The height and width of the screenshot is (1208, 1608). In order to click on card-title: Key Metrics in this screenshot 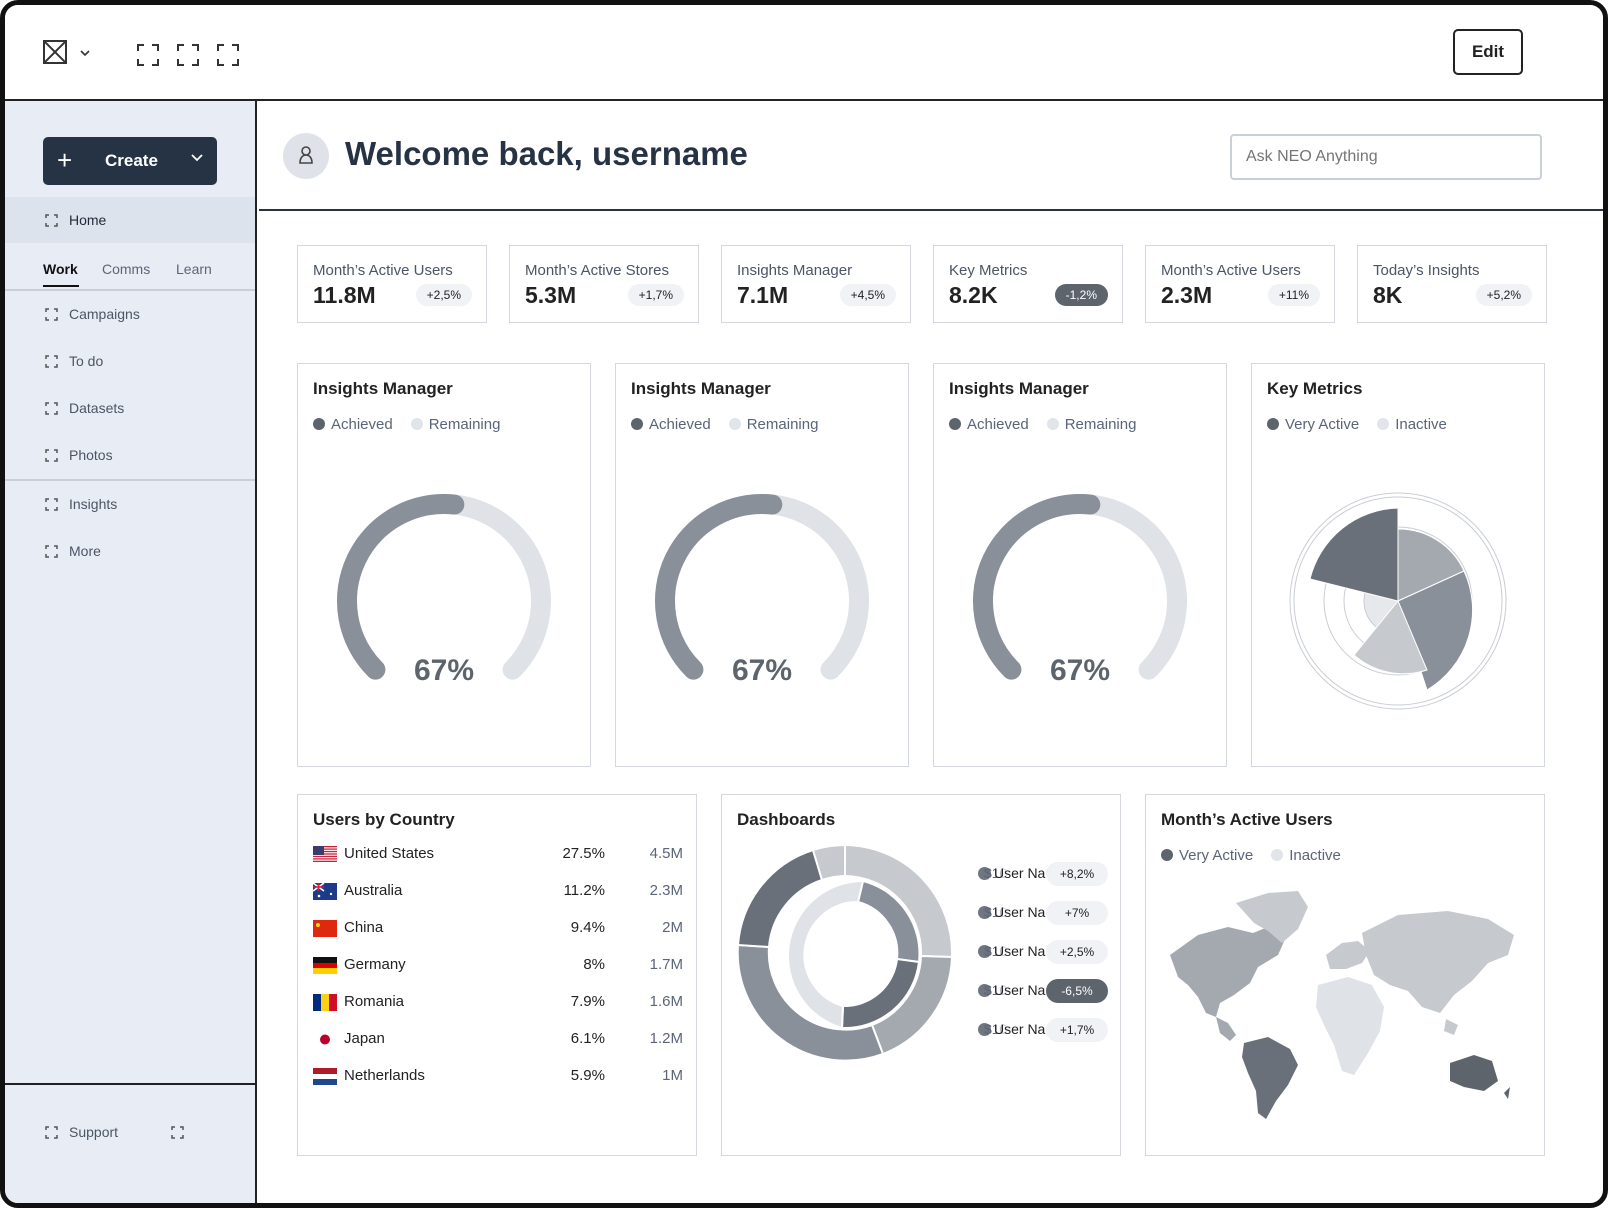, I will do `click(1315, 388)`.